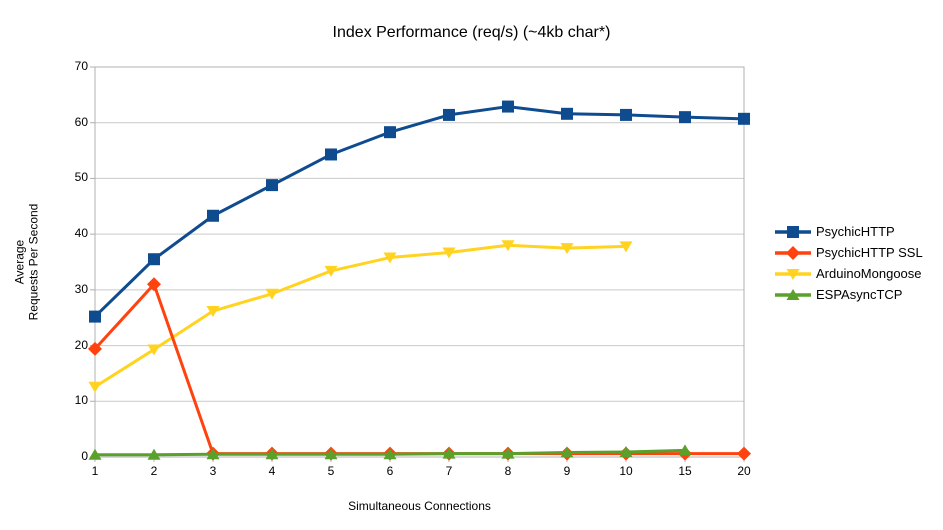 This screenshot has width=943, height=530. Describe the element at coordinates (19, 262) in the screenshot. I see `y-axis-title-line-1: Average` at that location.